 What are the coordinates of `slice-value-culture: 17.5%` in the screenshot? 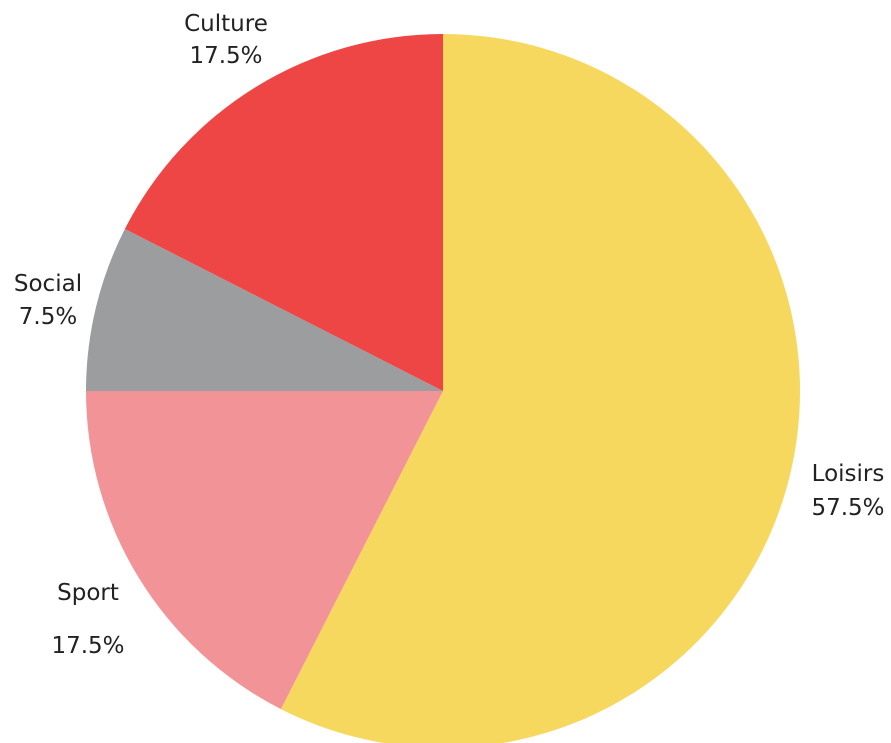 It's located at (225, 56).